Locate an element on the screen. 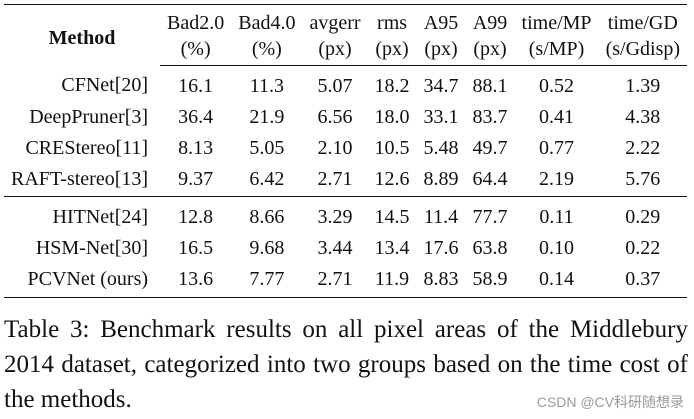 This screenshot has width=694, height=419. value-cell: 5.48 is located at coordinates (441, 147).